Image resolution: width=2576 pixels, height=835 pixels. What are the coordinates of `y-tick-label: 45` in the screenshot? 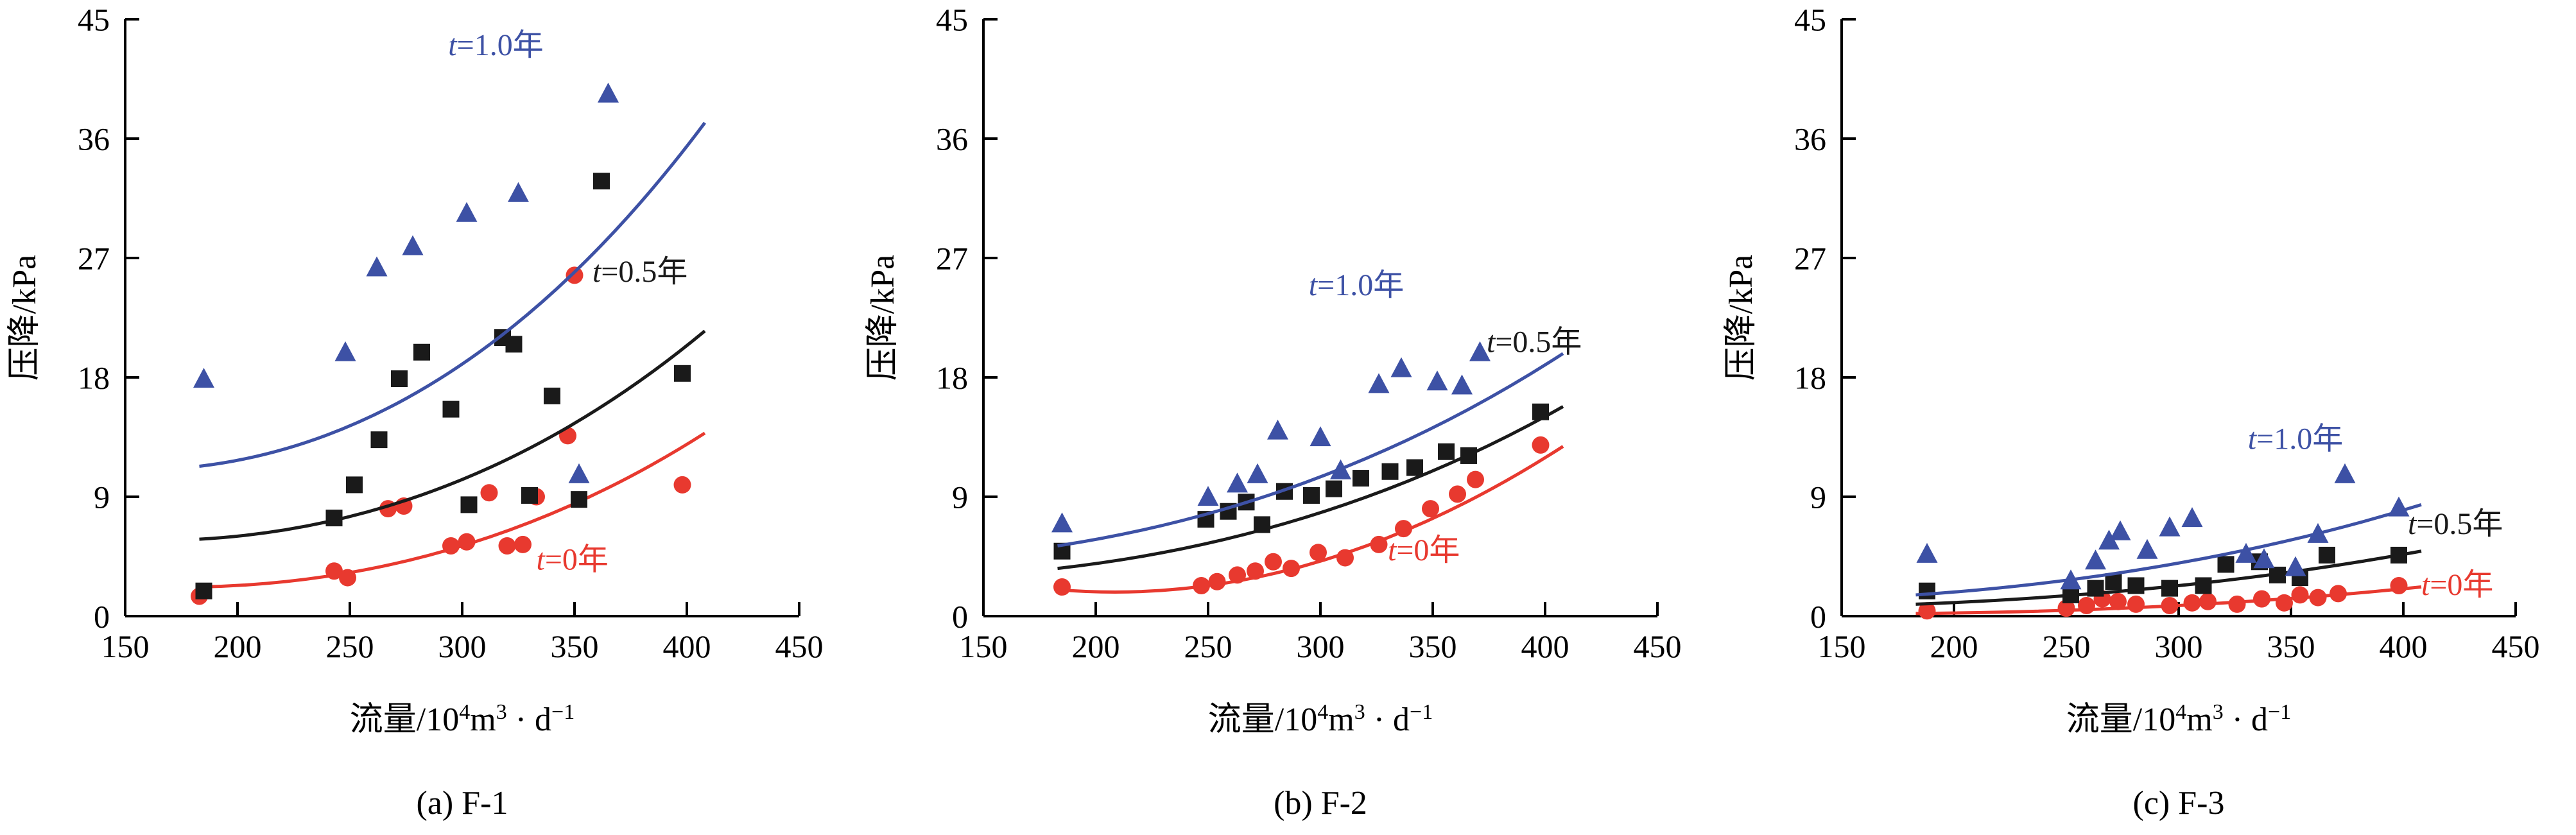 It's located at (952, 20).